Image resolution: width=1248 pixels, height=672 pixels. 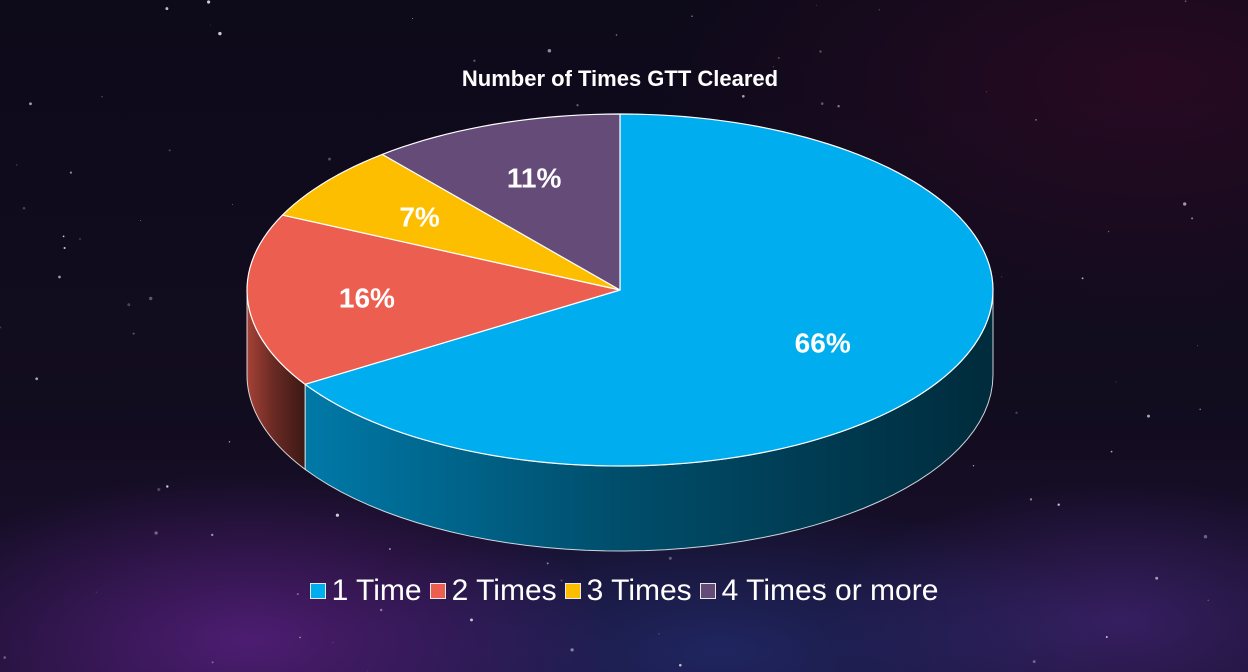 I want to click on legend-item-1-time: 1 Time, so click(x=365, y=591).